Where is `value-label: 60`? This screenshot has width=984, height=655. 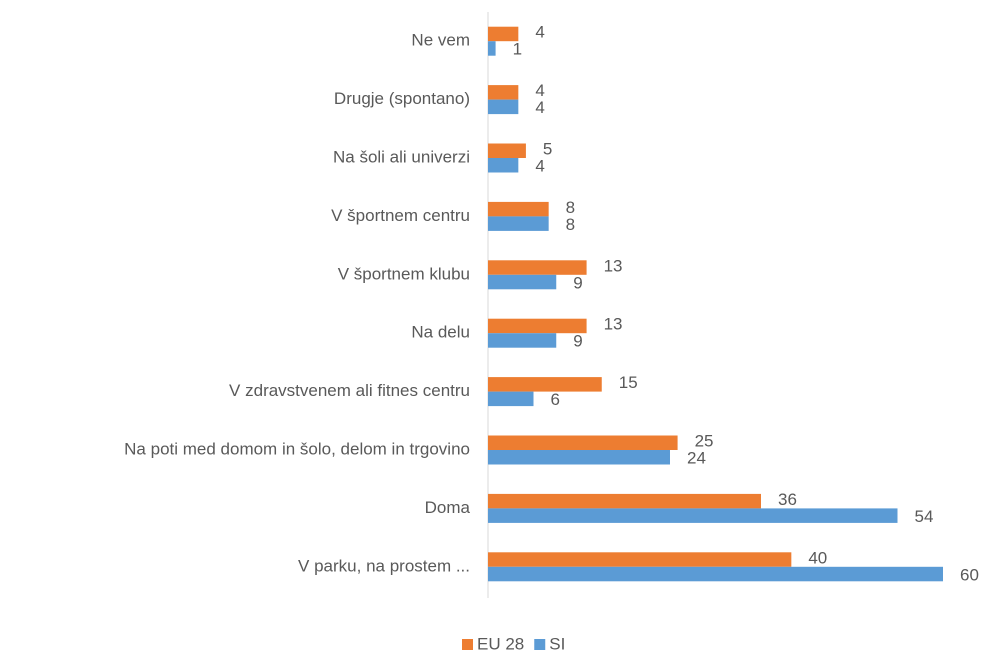 value-label: 60 is located at coordinates (969, 574).